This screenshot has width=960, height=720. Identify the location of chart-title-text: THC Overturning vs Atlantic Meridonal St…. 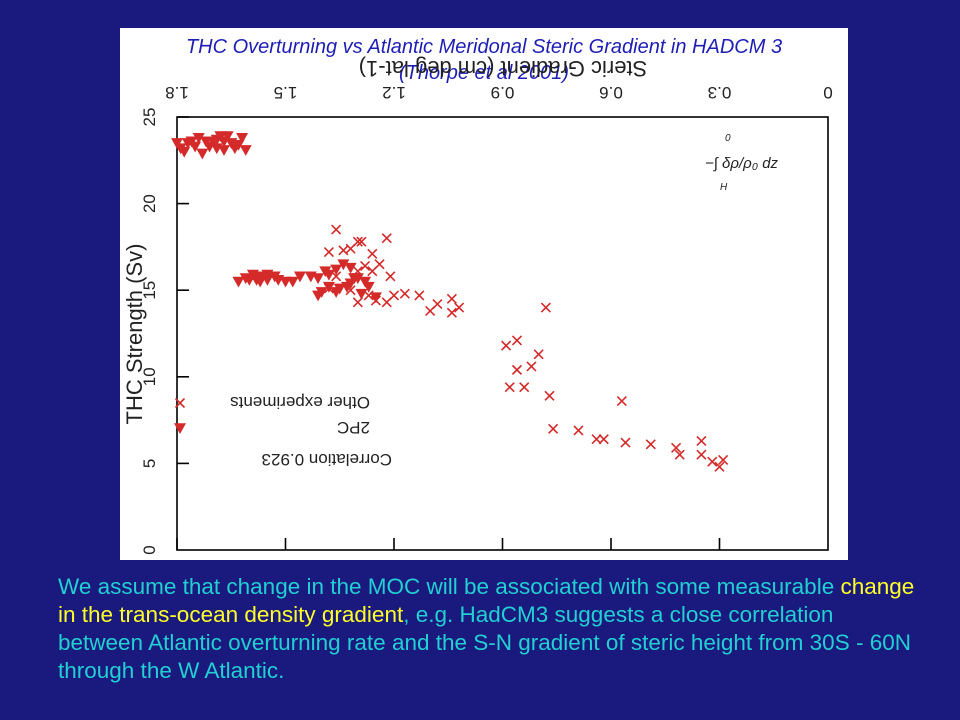
(484, 47).